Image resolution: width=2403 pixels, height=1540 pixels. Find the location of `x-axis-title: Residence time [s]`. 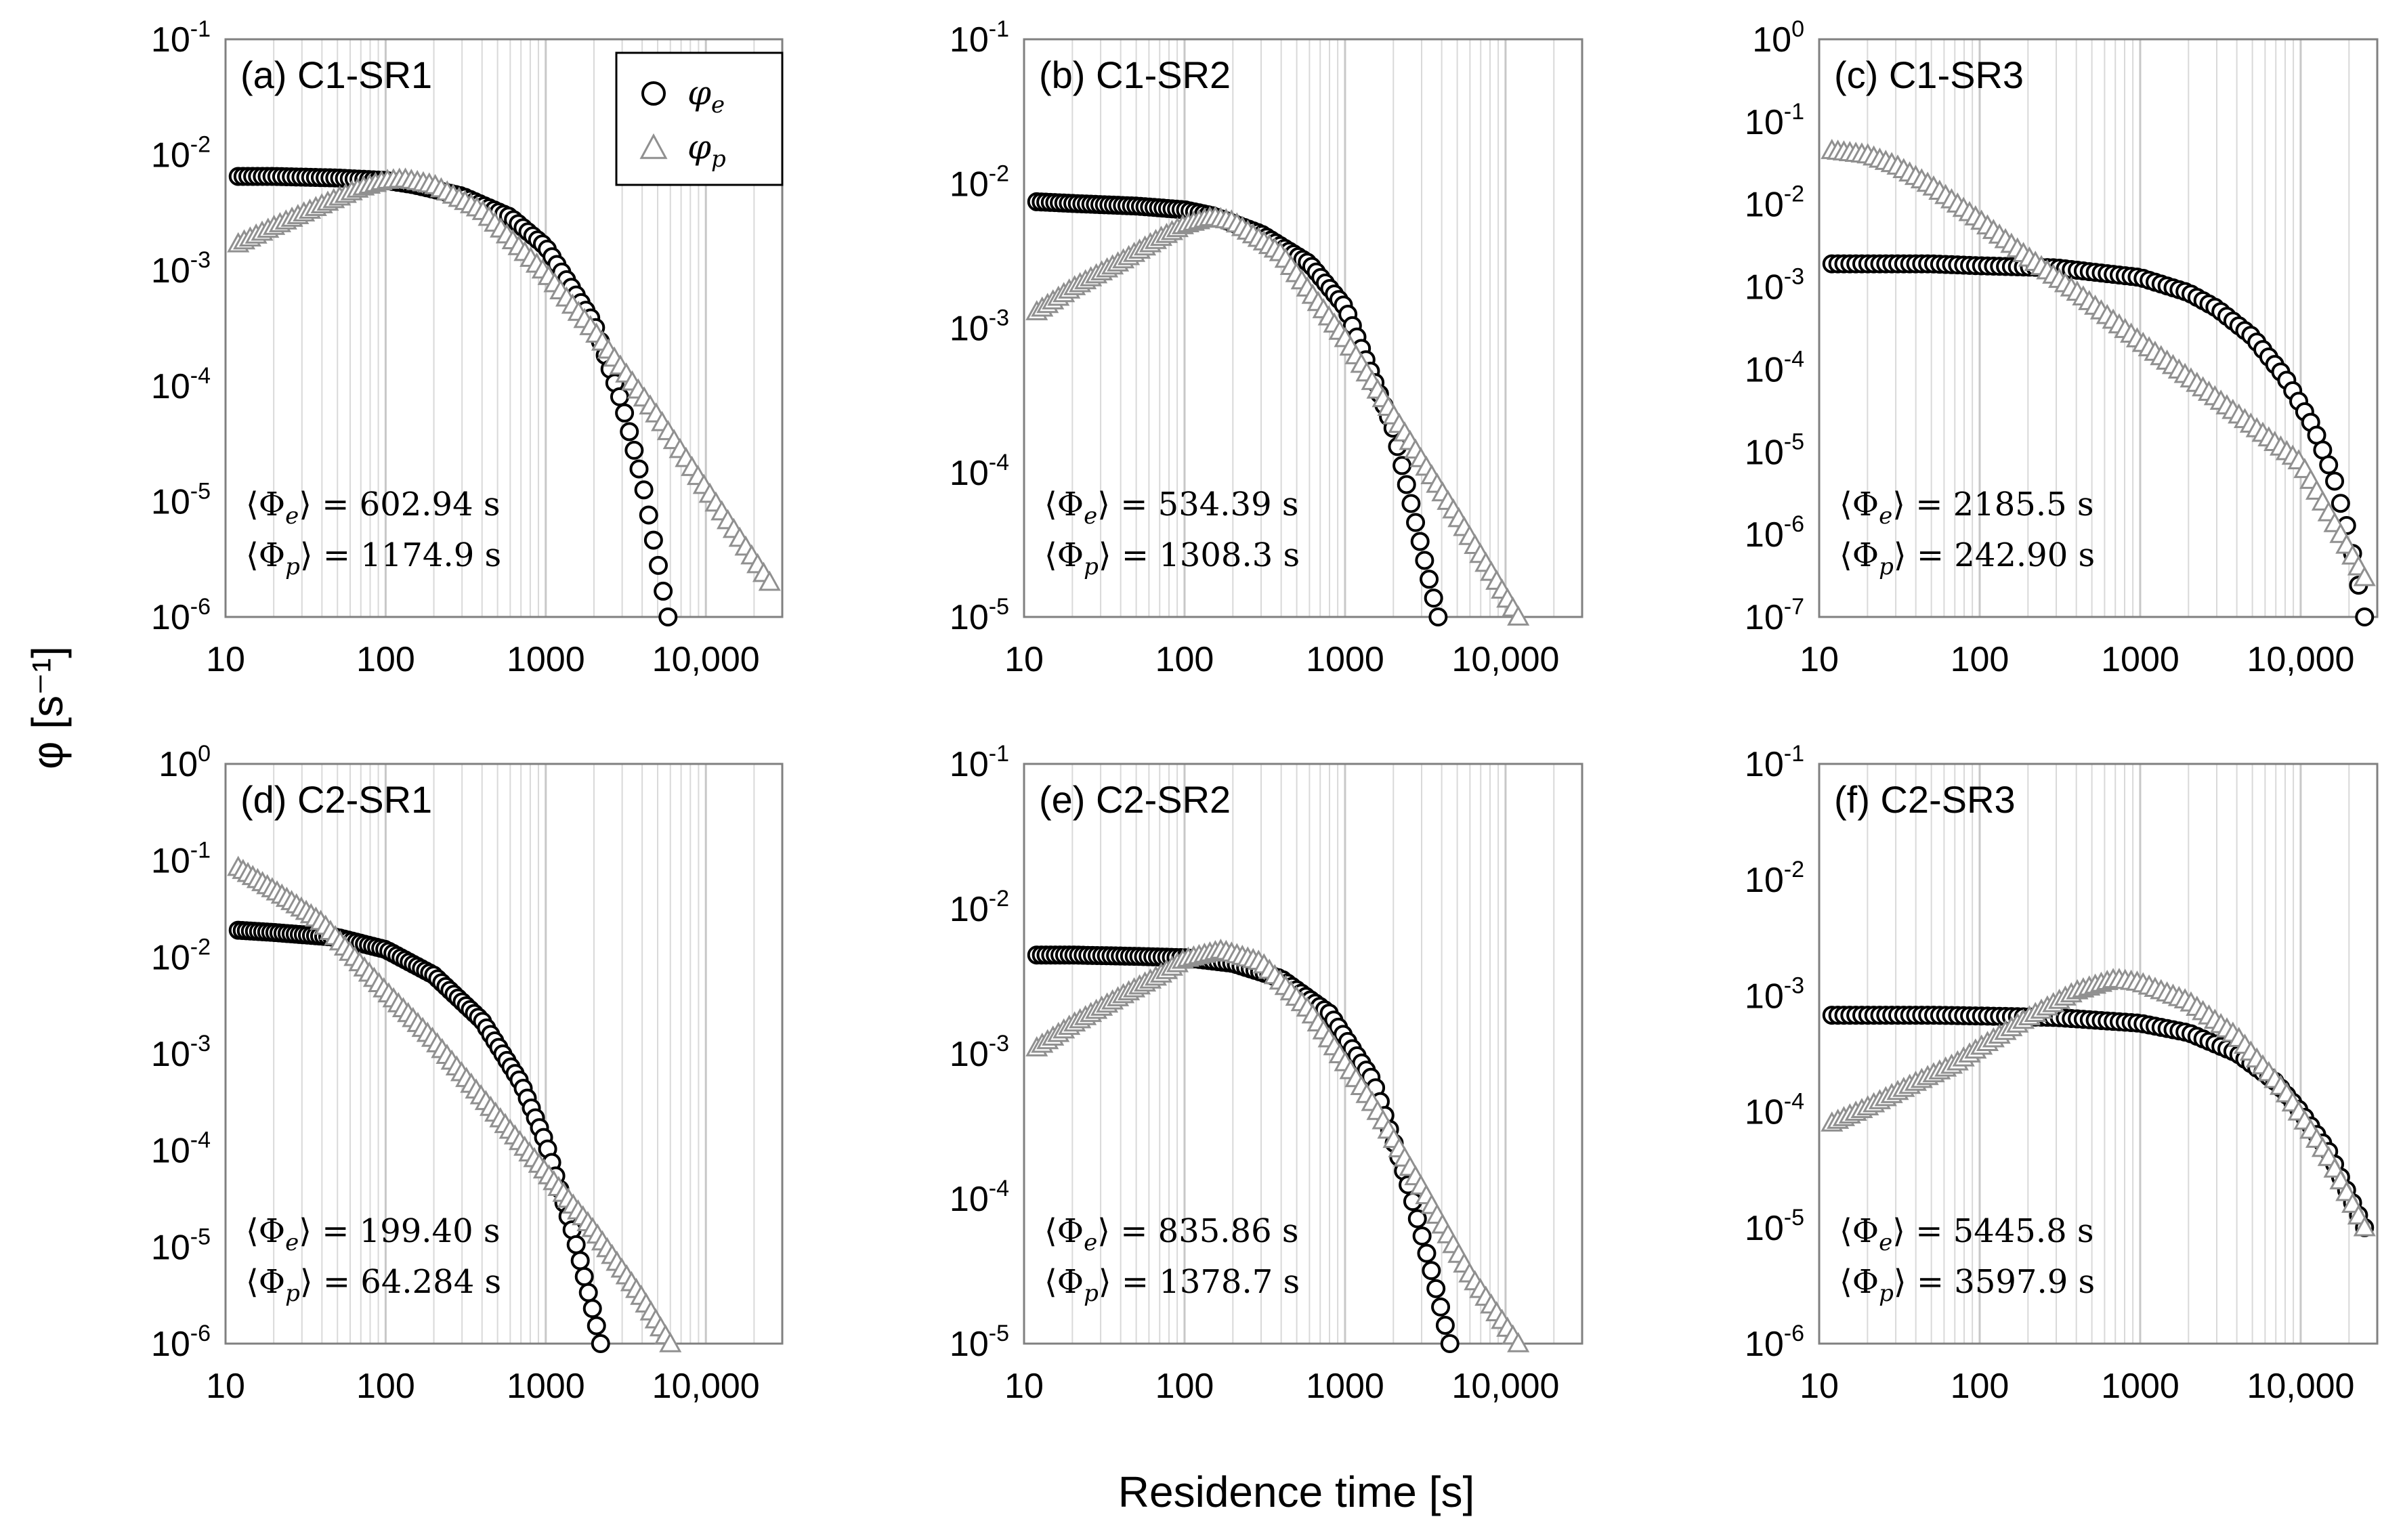

x-axis-title: Residence time [s] is located at coordinates (1296, 1492).